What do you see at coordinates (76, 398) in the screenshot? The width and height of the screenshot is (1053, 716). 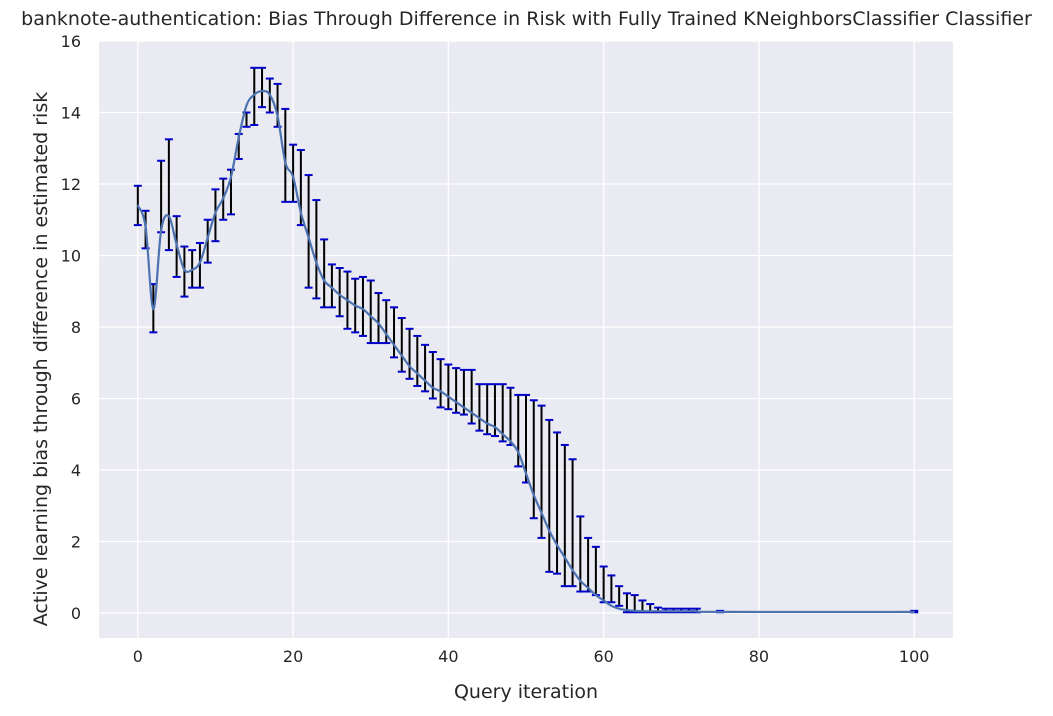 I see `y-tick-label: 6` at bounding box center [76, 398].